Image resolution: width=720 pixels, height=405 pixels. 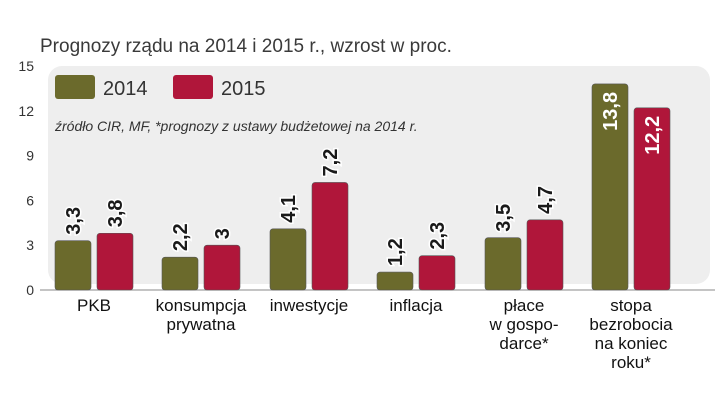 I want to click on legend-label: 2014, so click(x=125, y=89).